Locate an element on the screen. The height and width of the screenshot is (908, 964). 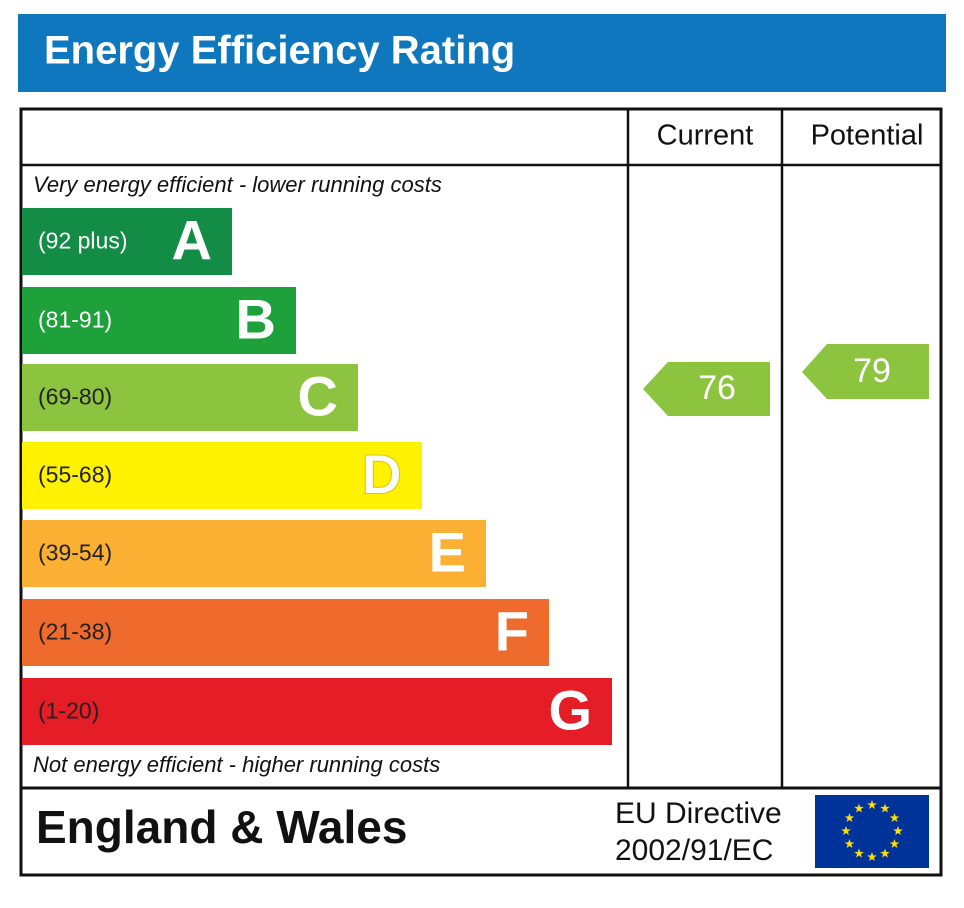
band-range: (21-38) is located at coordinates (75, 632).